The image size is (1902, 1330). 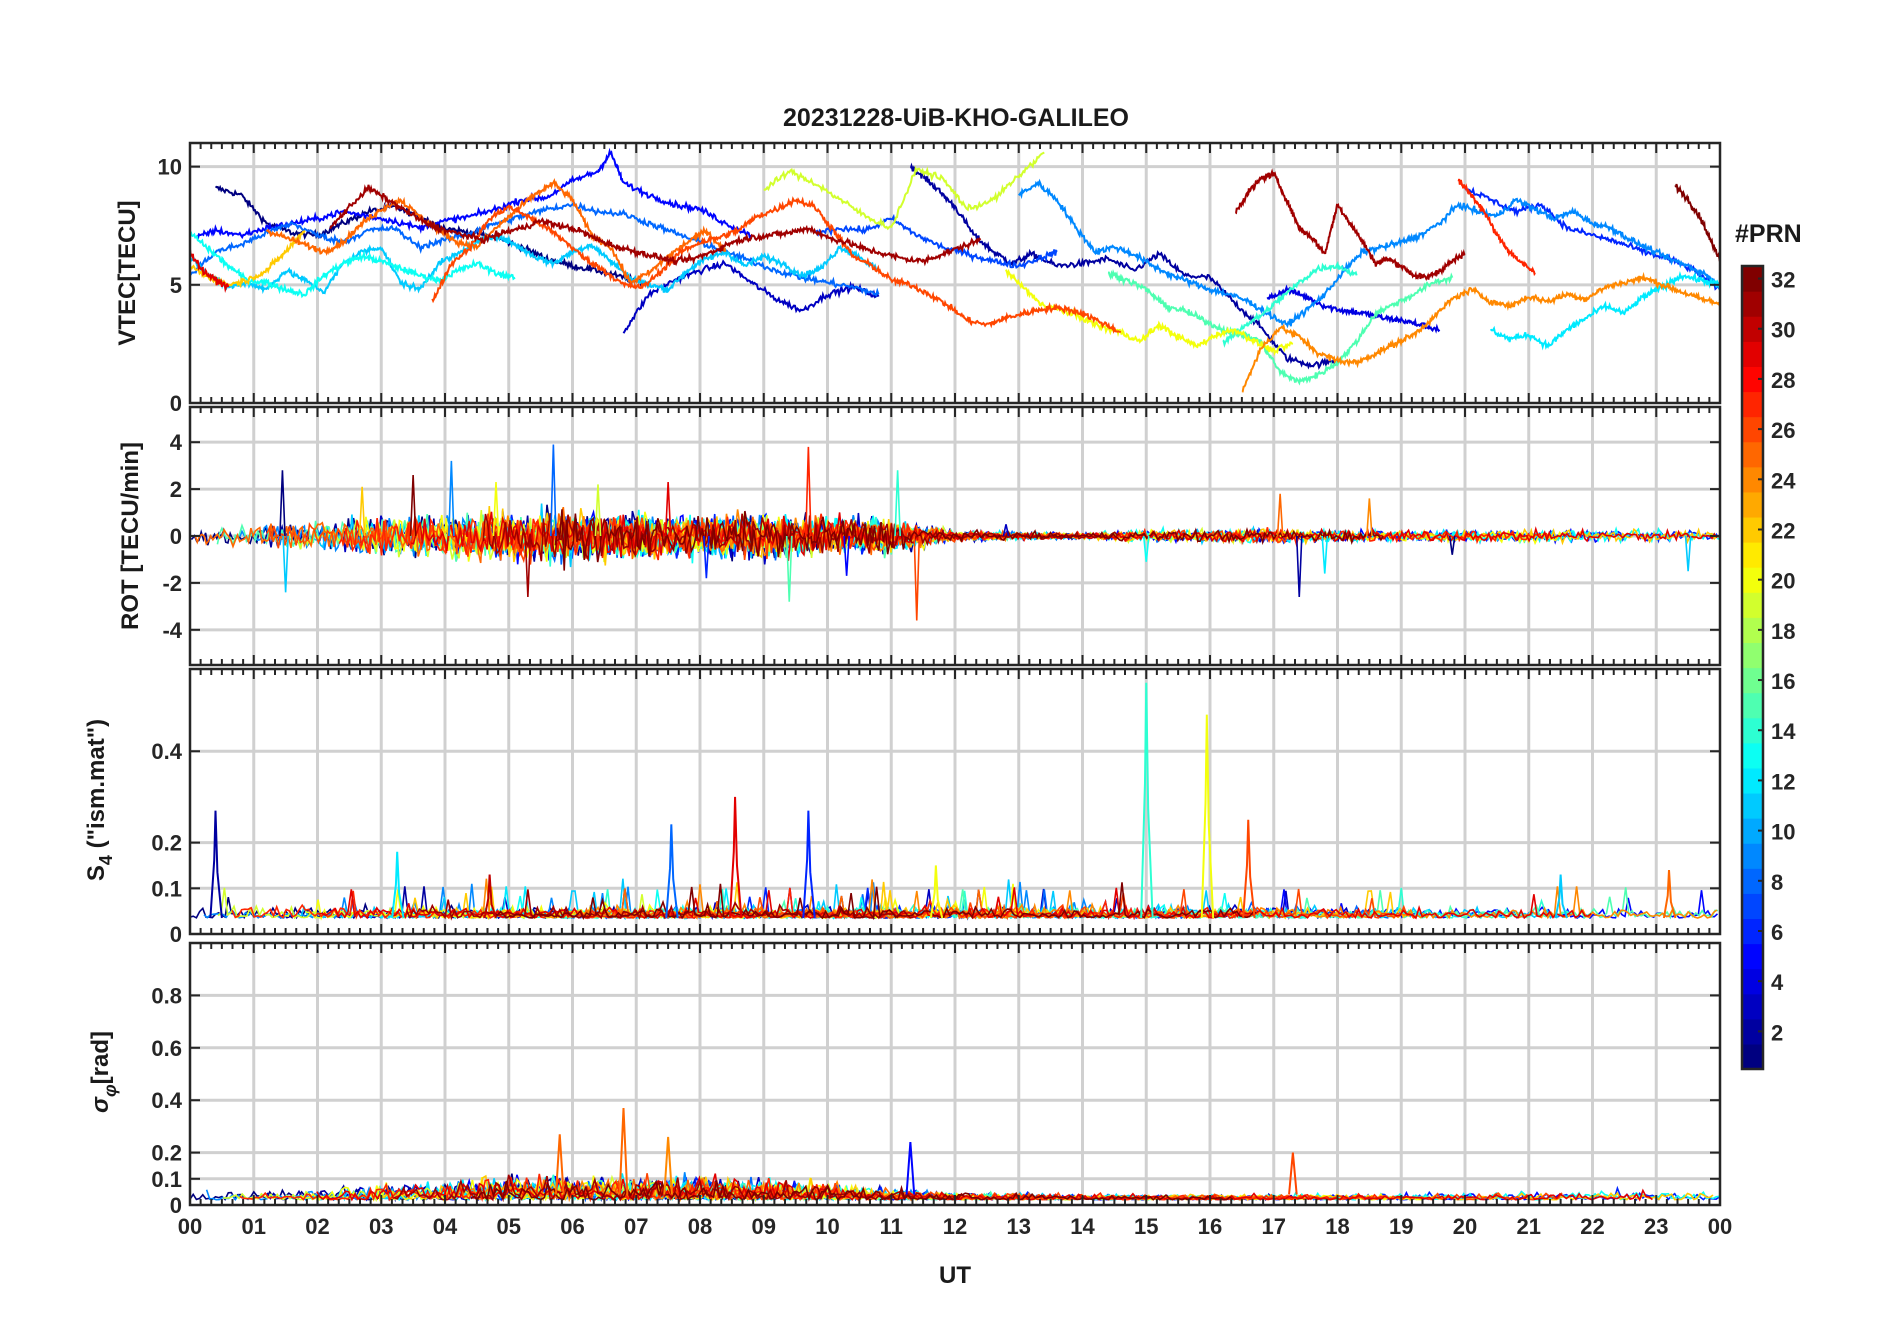 What do you see at coordinates (891, 1226) in the screenshot?
I see `x-tick-label: 11` at bounding box center [891, 1226].